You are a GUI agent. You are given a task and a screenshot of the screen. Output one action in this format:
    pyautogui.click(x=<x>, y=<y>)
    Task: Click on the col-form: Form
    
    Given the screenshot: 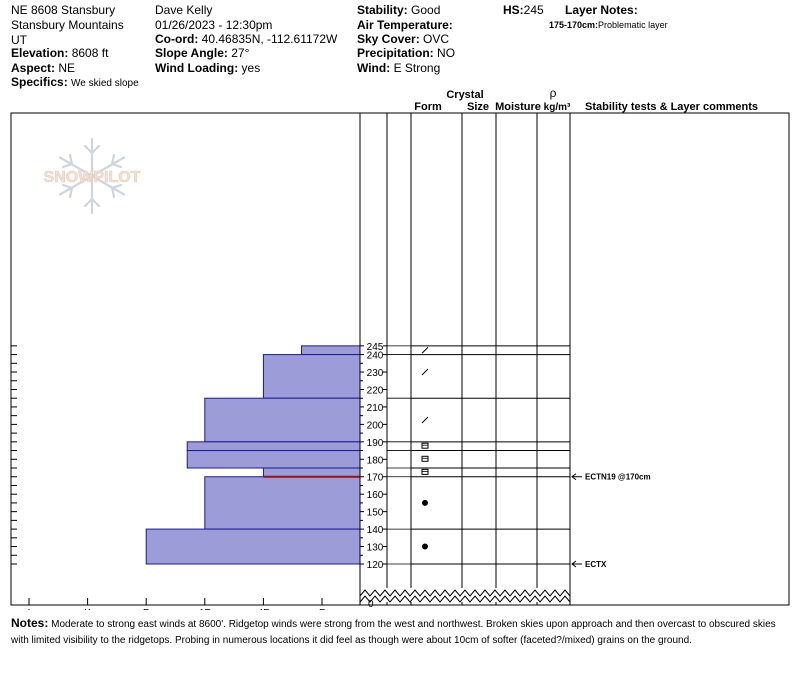 What is the action you would take?
    pyautogui.click(x=428, y=107)
    